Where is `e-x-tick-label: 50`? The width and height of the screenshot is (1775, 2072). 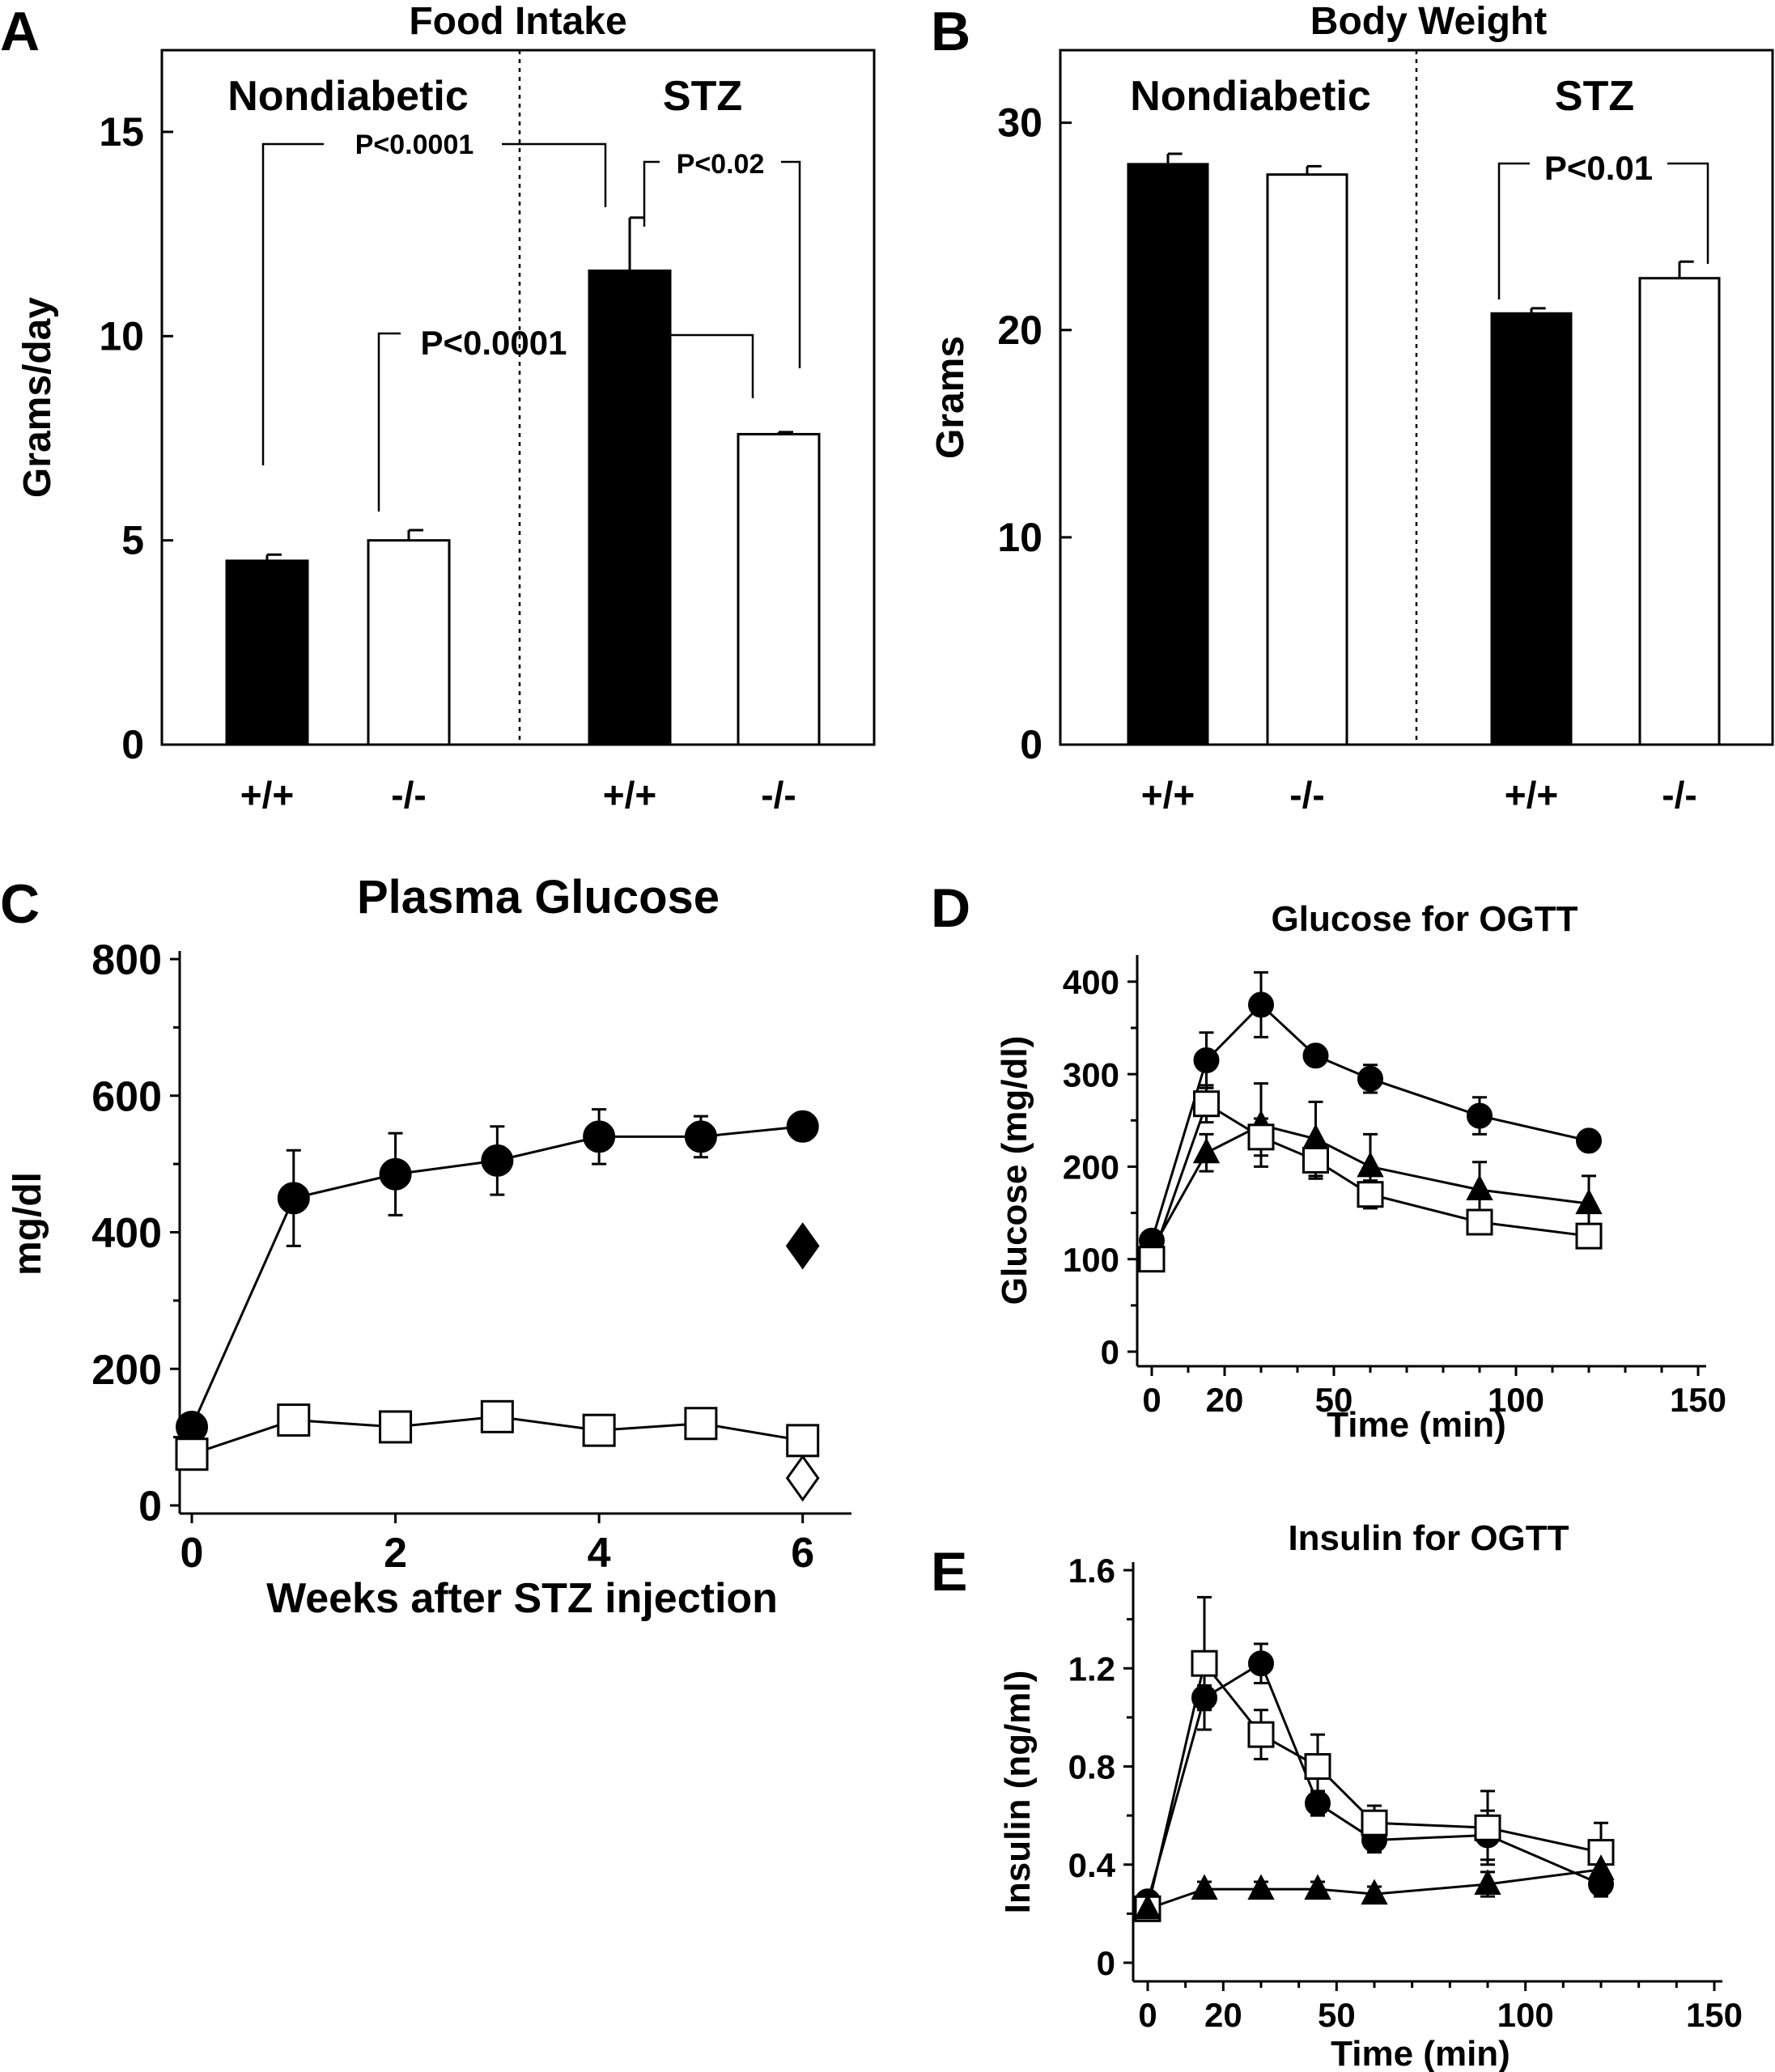 e-x-tick-label: 50 is located at coordinates (1337, 2015).